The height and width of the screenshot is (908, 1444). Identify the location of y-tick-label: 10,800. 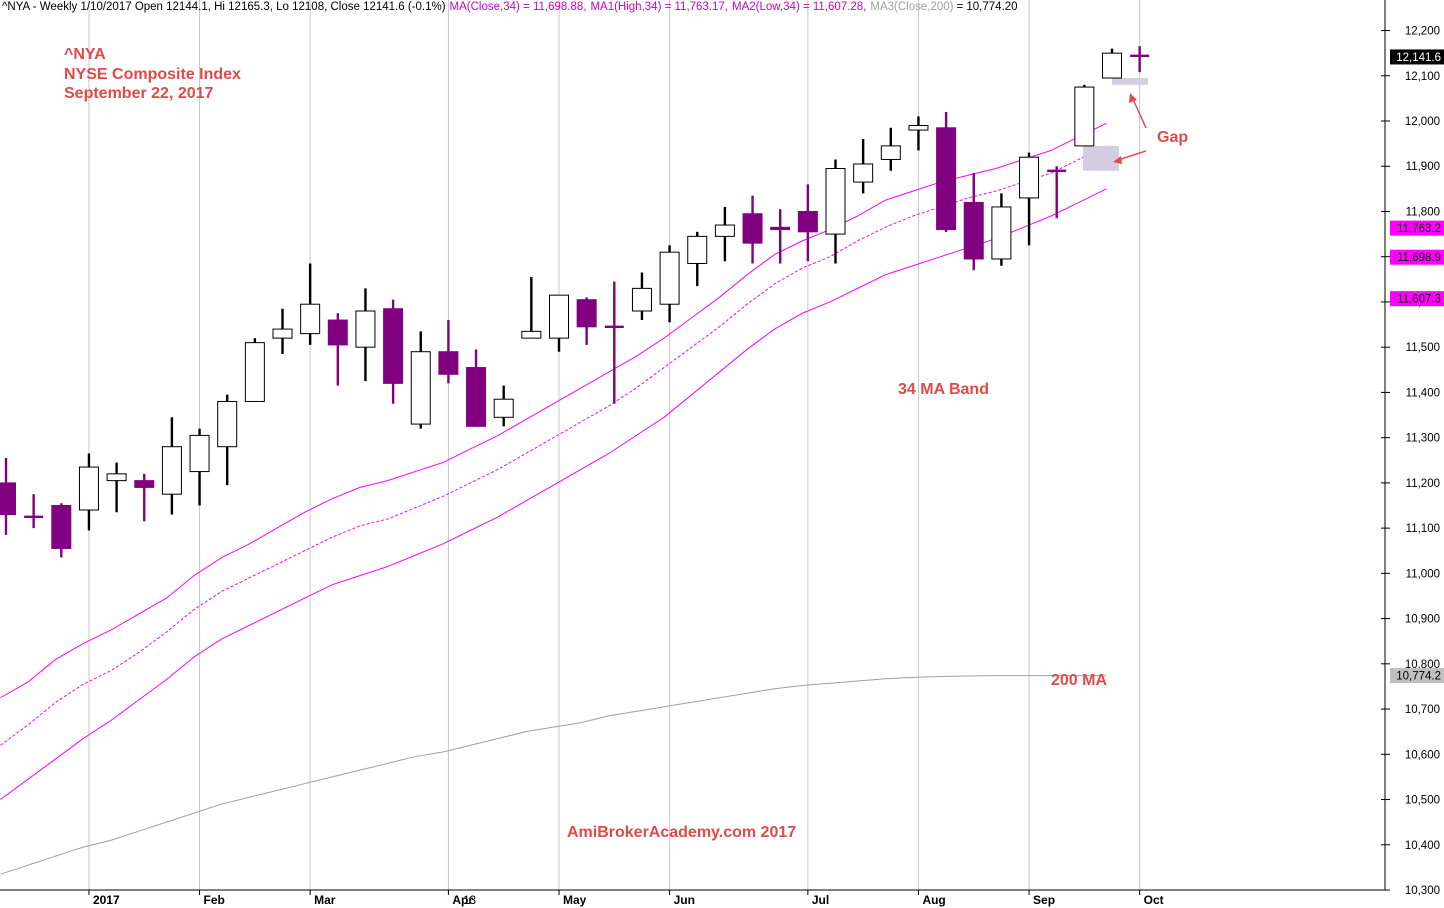
(1422, 665).